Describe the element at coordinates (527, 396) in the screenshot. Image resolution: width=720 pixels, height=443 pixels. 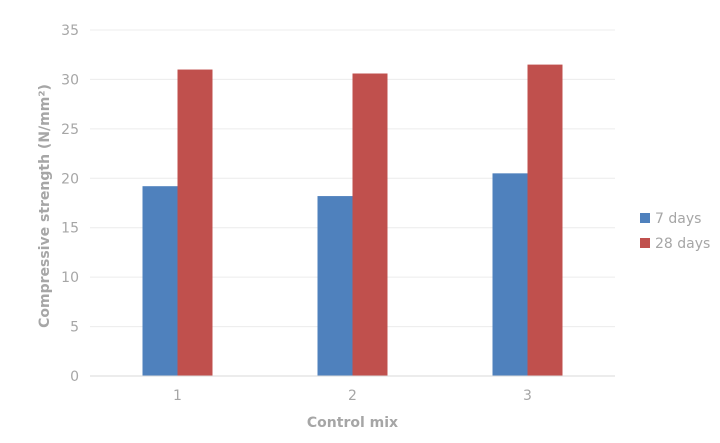
I see `x-tick-label: 3` at that location.